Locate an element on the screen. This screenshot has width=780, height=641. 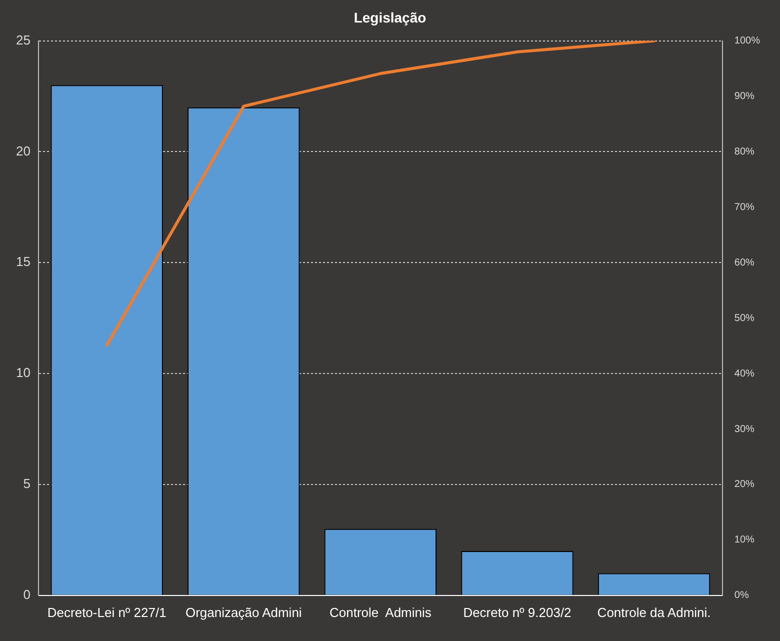
y-tick-label: 20 is located at coordinates (23, 150).